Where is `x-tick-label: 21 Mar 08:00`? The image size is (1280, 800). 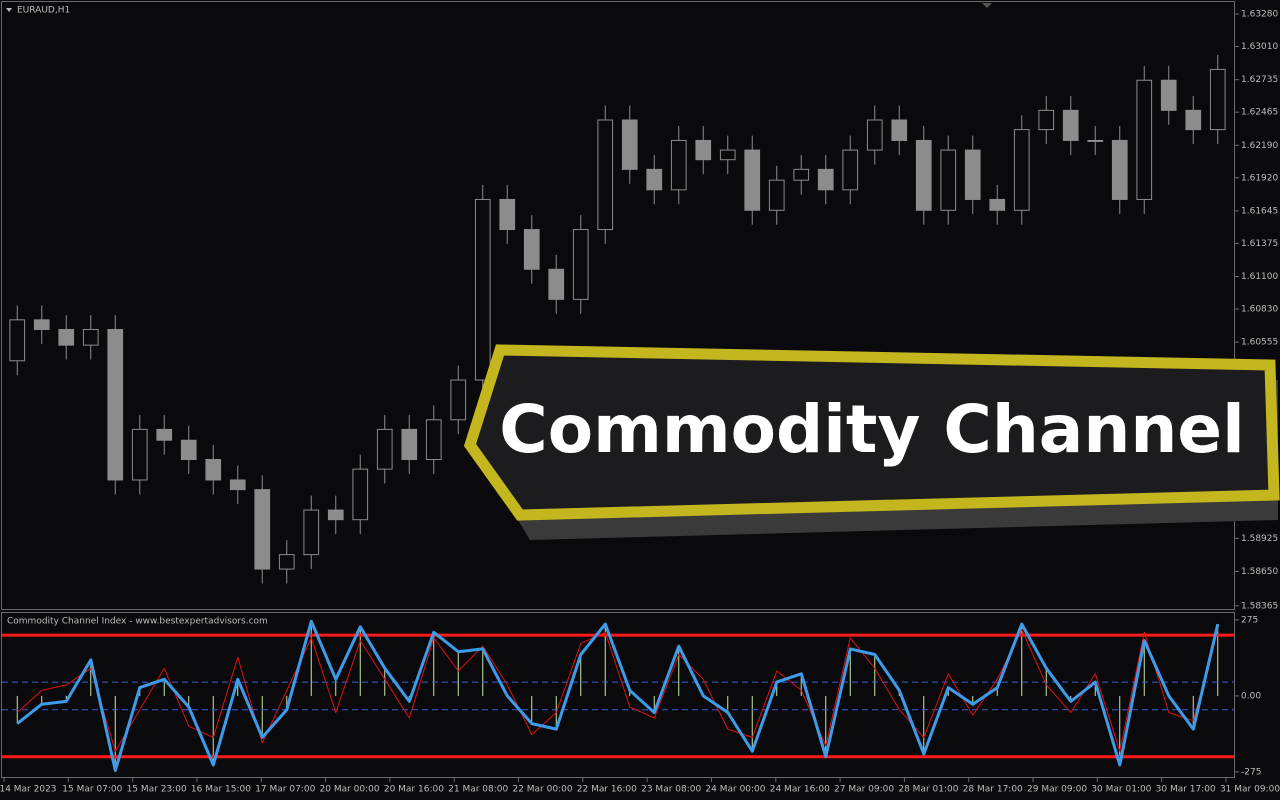 x-tick-label: 21 Mar 08:00 is located at coordinates (478, 790).